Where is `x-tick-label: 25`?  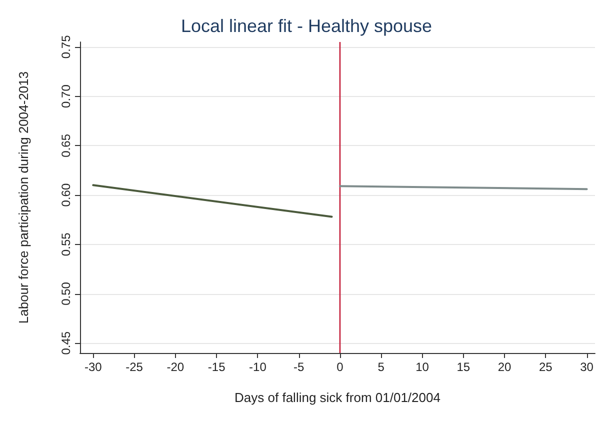
x-tick-label: 25 is located at coordinates (545, 367).